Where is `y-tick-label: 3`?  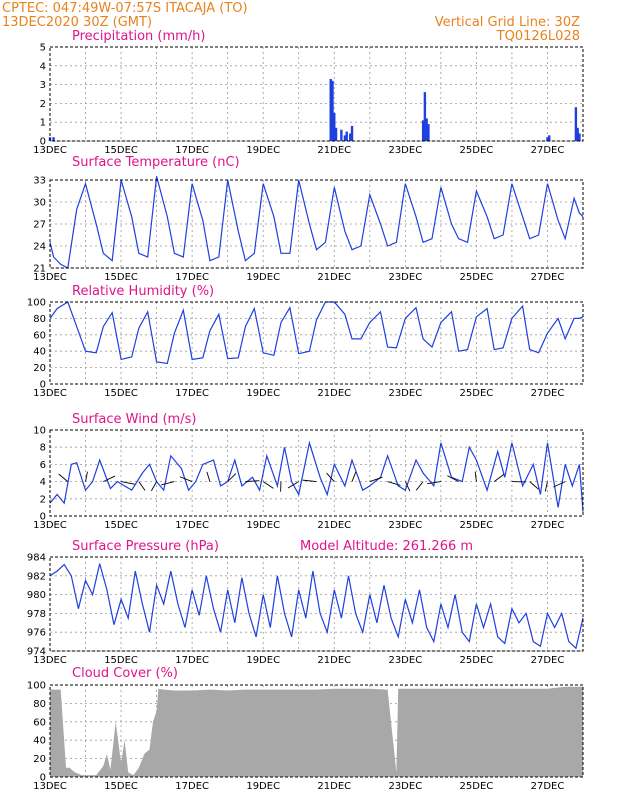
y-tick-label: 3 is located at coordinates (43, 85).